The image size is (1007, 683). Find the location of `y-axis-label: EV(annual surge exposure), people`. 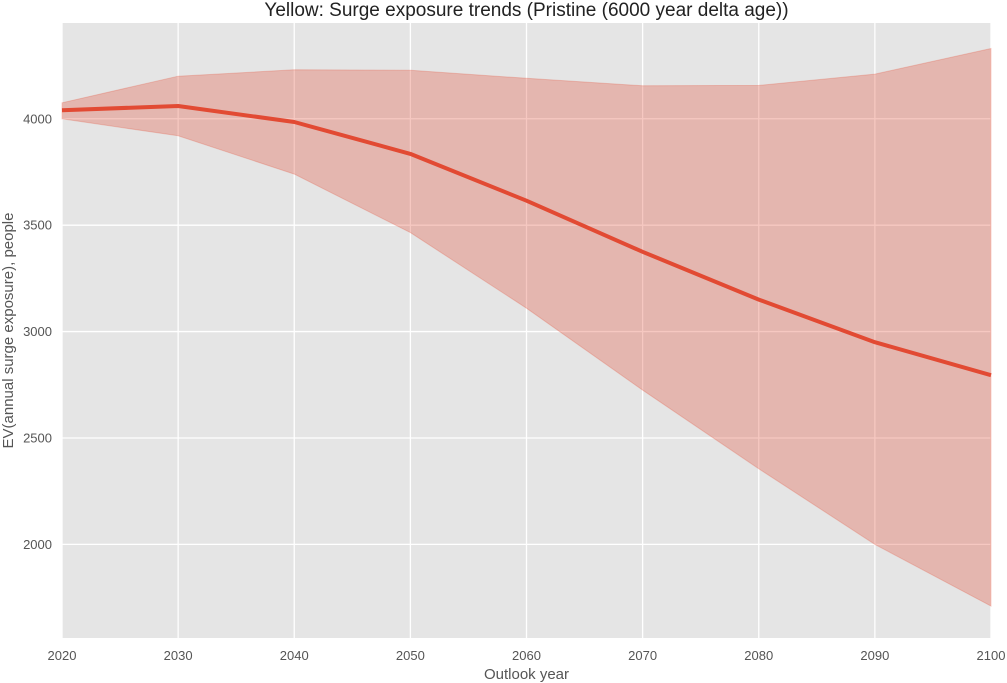

y-axis-label: EV(annual surge exposure), people is located at coordinates (8, 331).